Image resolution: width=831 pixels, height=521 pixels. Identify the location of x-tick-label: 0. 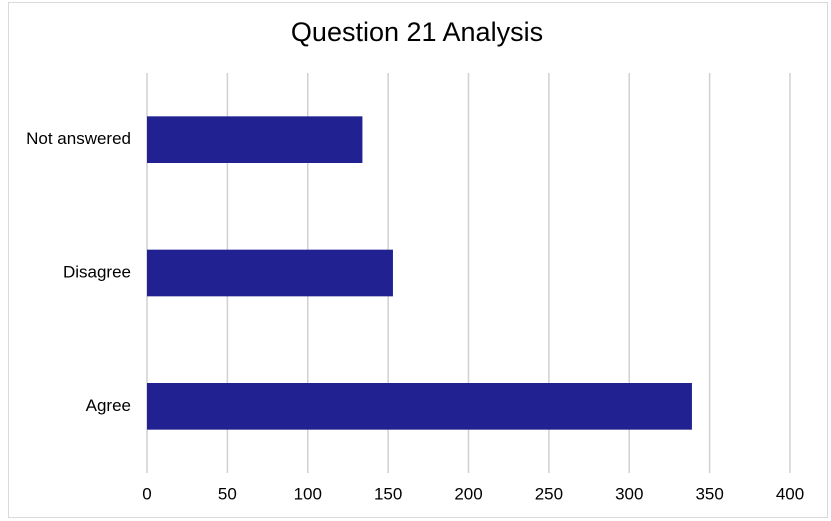
(146, 493).